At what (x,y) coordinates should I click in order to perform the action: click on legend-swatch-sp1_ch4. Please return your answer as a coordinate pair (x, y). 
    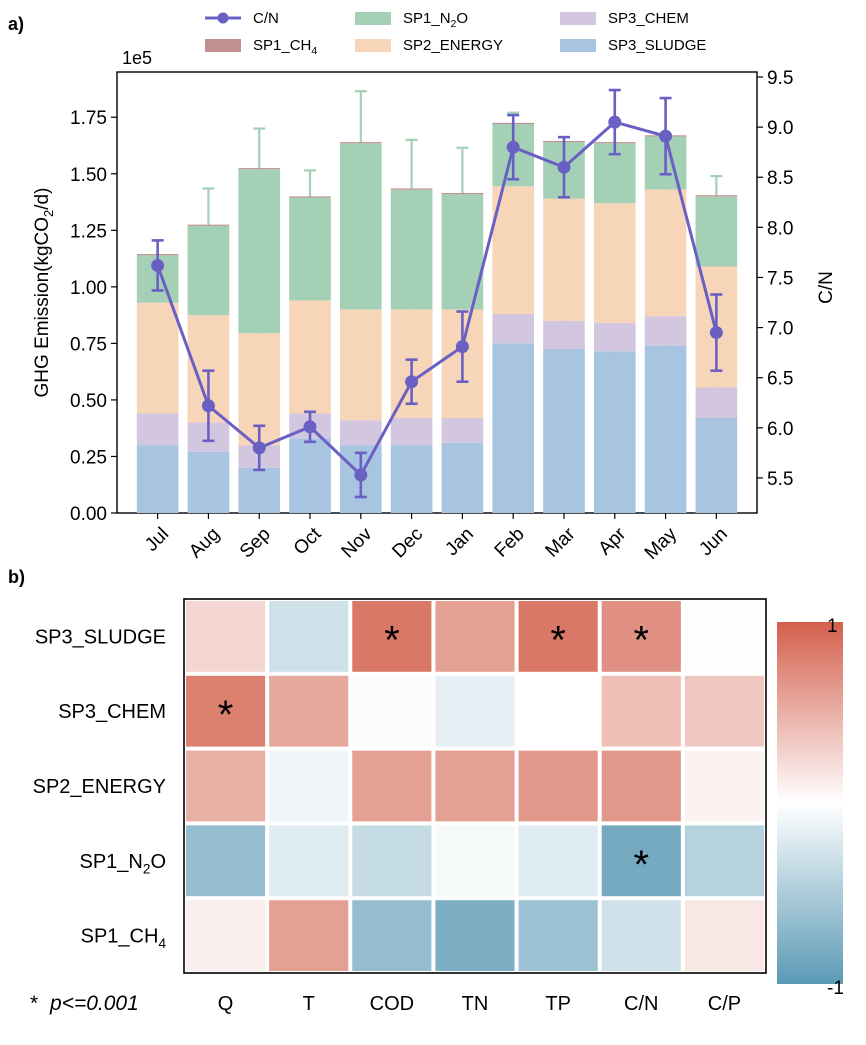
    Looking at the image, I should click on (223, 45).